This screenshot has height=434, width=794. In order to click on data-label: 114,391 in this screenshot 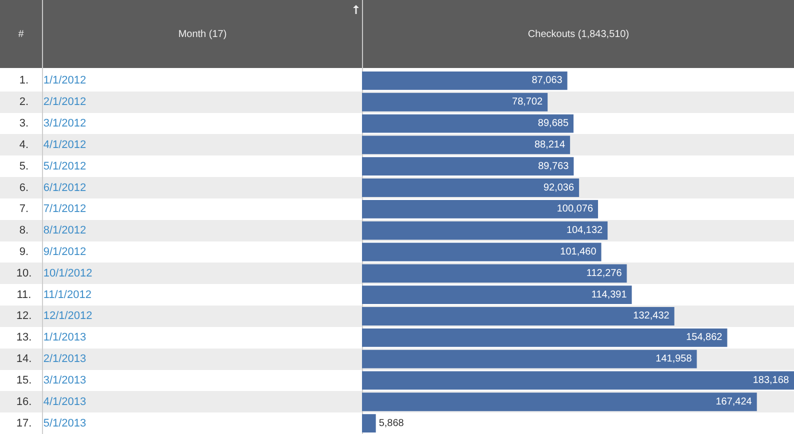, I will do `click(609, 294)`.